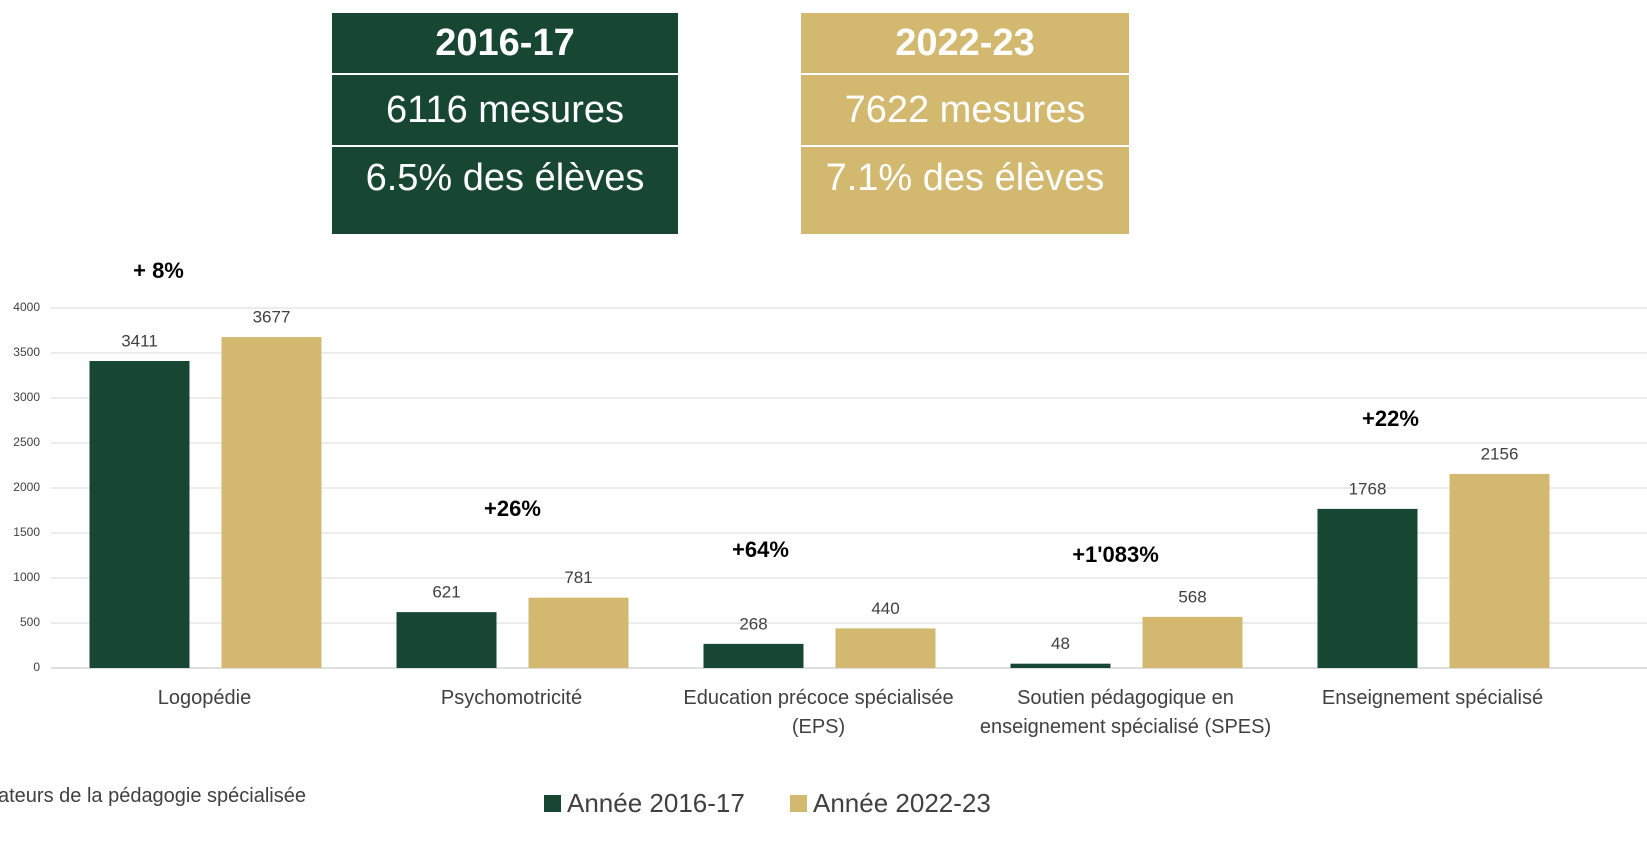 This screenshot has height=856, width=1647. I want to click on legend-item: Année 2022-23, so click(890, 803).